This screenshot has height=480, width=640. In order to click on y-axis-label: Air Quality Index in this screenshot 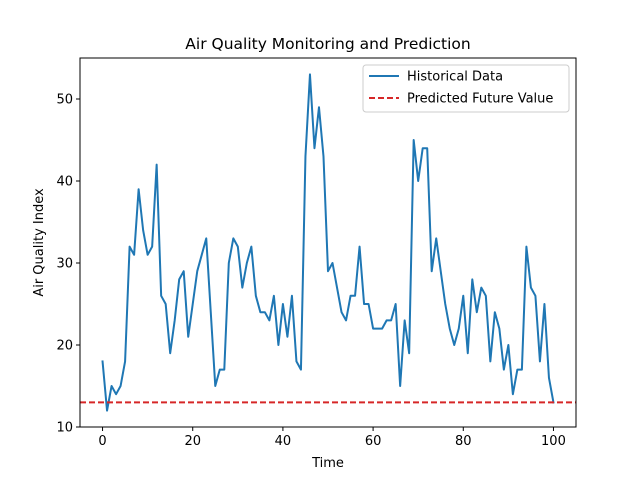, I will do `click(39, 242)`.